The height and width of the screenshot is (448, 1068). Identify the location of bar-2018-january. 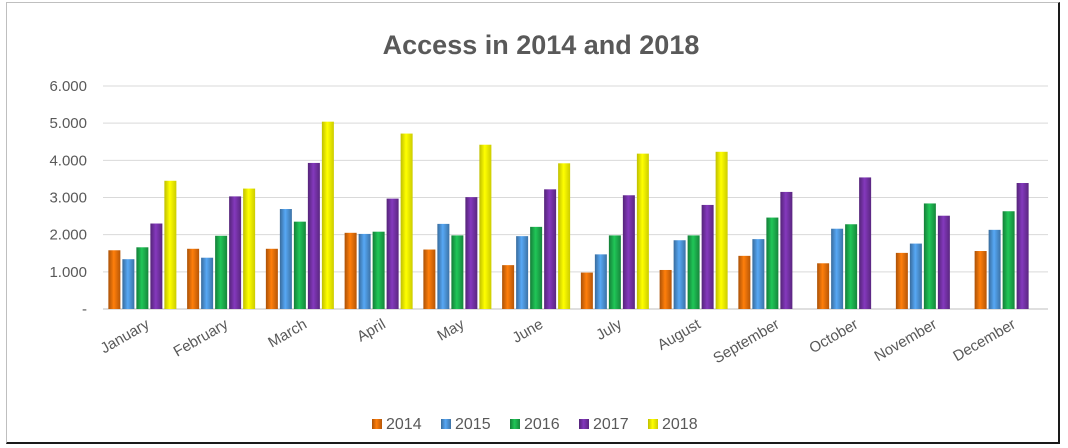
(170, 244).